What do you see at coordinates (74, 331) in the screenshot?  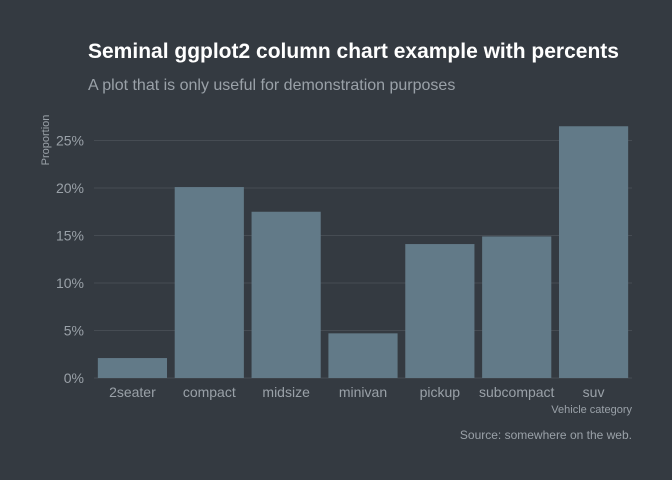 I see `y-tick-label: 5%` at bounding box center [74, 331].